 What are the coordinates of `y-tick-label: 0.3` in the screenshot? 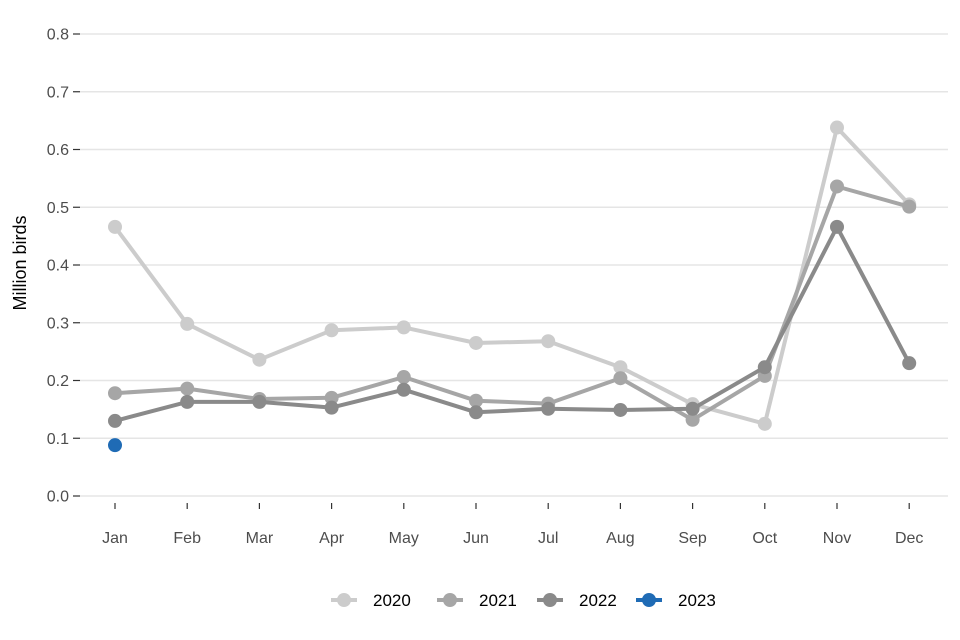 It's located at (58, 323).